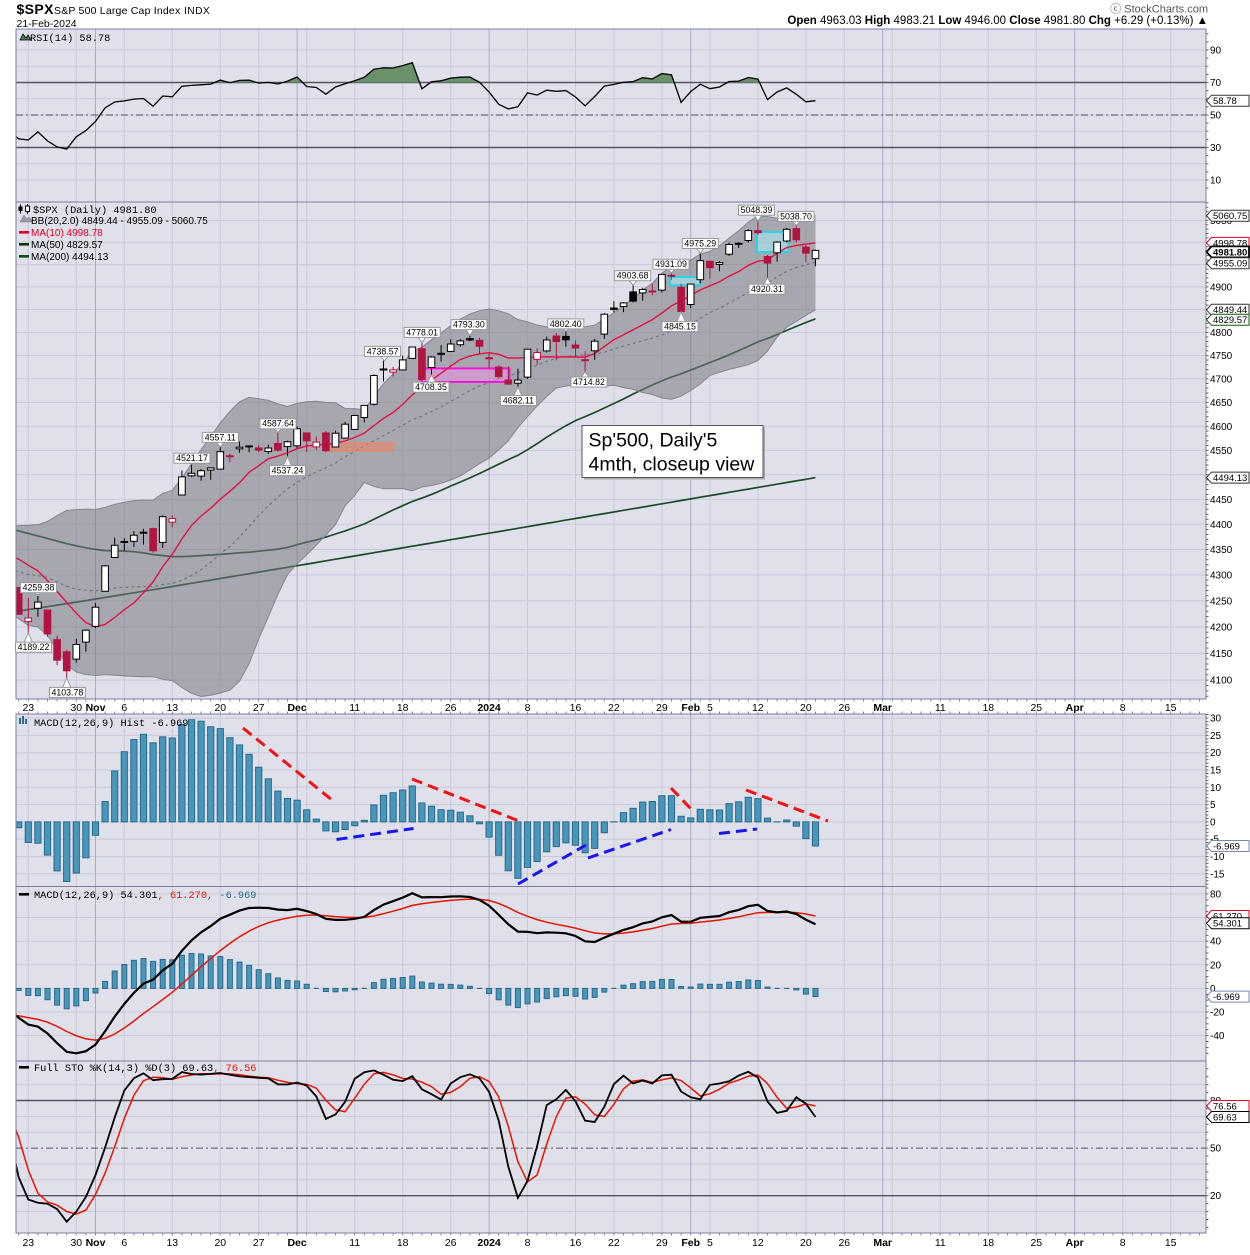 The image size is (1250, 1255). I want to click on svg-text: 4955.09, so click(1230, 264).